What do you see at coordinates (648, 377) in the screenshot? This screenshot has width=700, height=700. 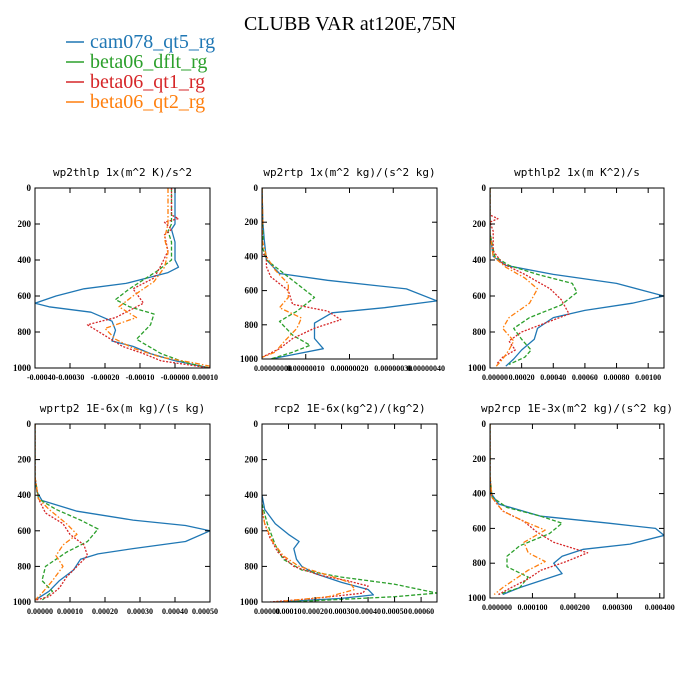 I see `x-tick-label: 0.00100` at bounding box center [648, 377].